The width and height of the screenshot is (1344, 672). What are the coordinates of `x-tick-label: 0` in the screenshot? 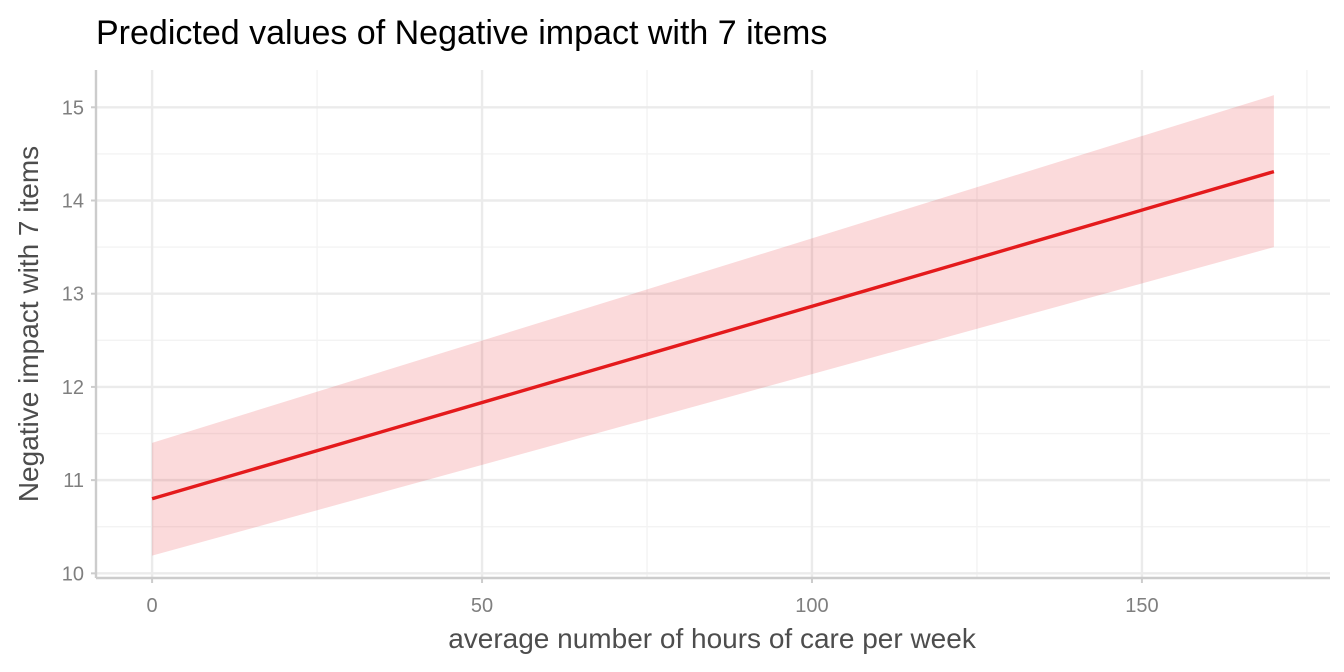 It's located at (152, 606).